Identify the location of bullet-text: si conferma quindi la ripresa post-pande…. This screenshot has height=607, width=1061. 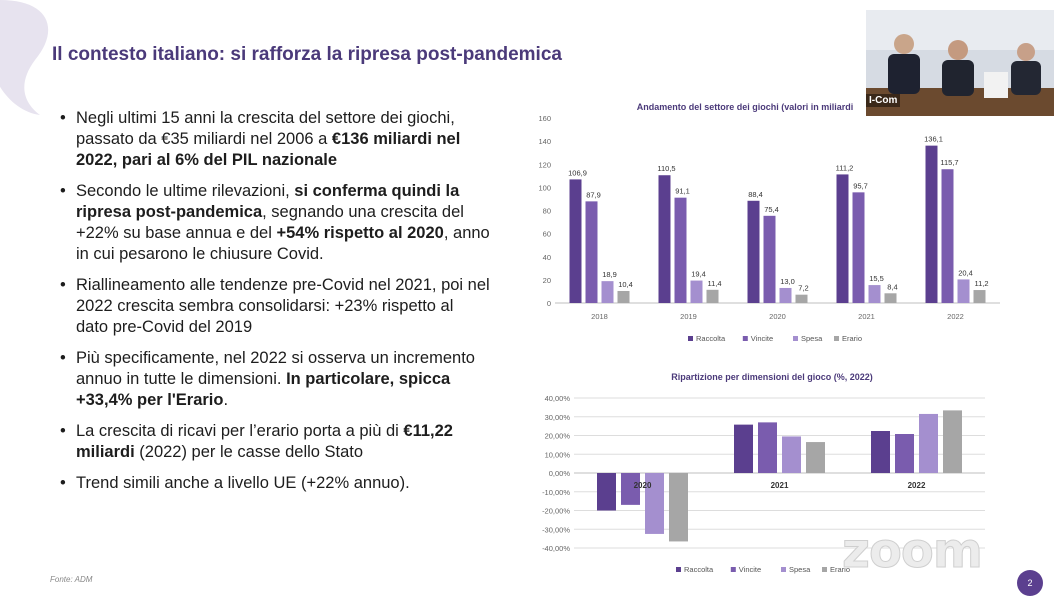
(268, 201).